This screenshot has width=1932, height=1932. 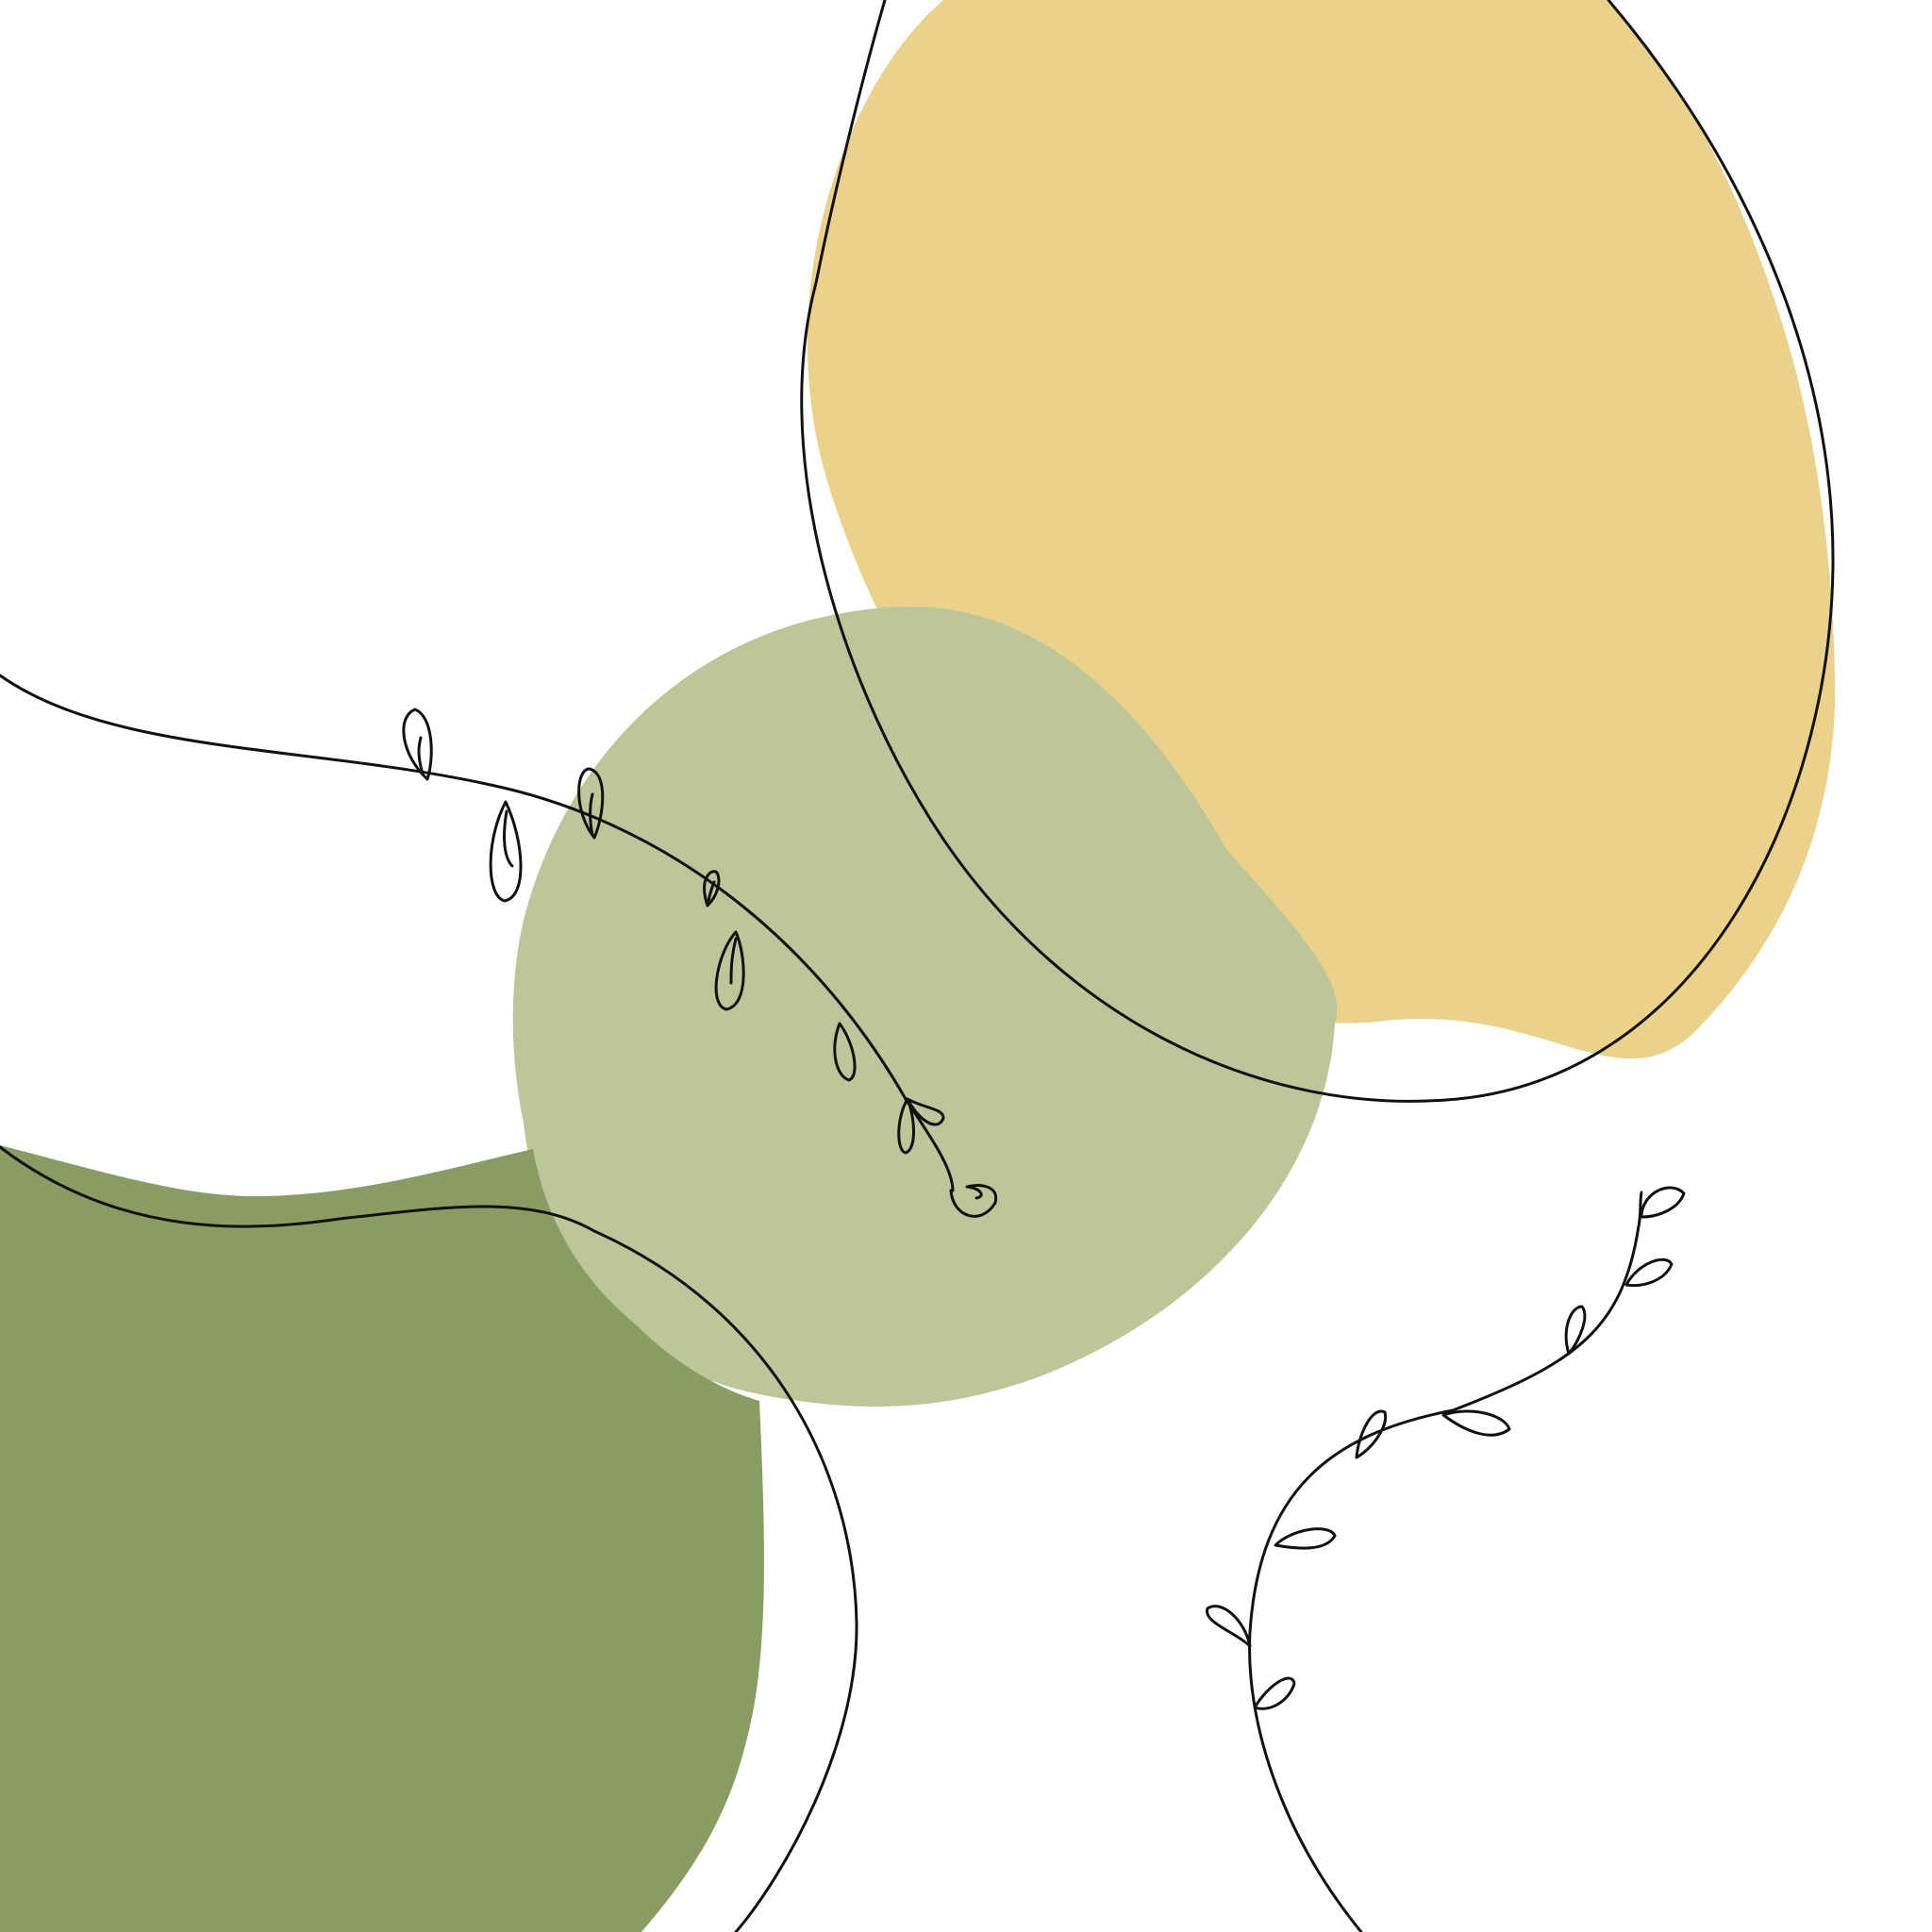 I want to click on vine-stem, so click(x=1446, y=1562).